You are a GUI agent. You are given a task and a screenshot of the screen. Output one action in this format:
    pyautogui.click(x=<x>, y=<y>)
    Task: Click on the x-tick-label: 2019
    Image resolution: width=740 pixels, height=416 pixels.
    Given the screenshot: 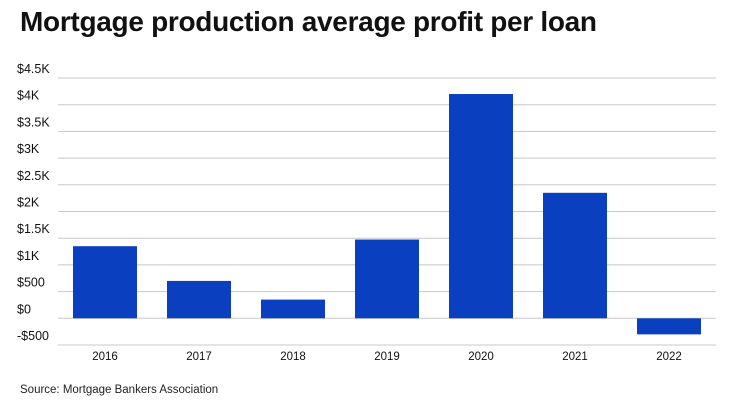 What is the action you would take?
    pyautogui.click(x=387, y=357)
    